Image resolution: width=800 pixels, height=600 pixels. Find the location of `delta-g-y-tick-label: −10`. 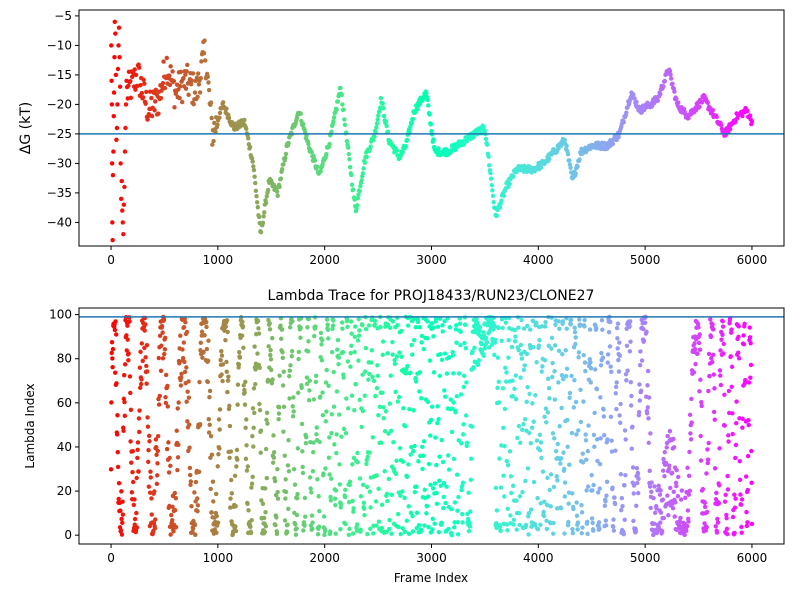

delta-g-y-tick-label: −10 is located at coordinates (59, 45).